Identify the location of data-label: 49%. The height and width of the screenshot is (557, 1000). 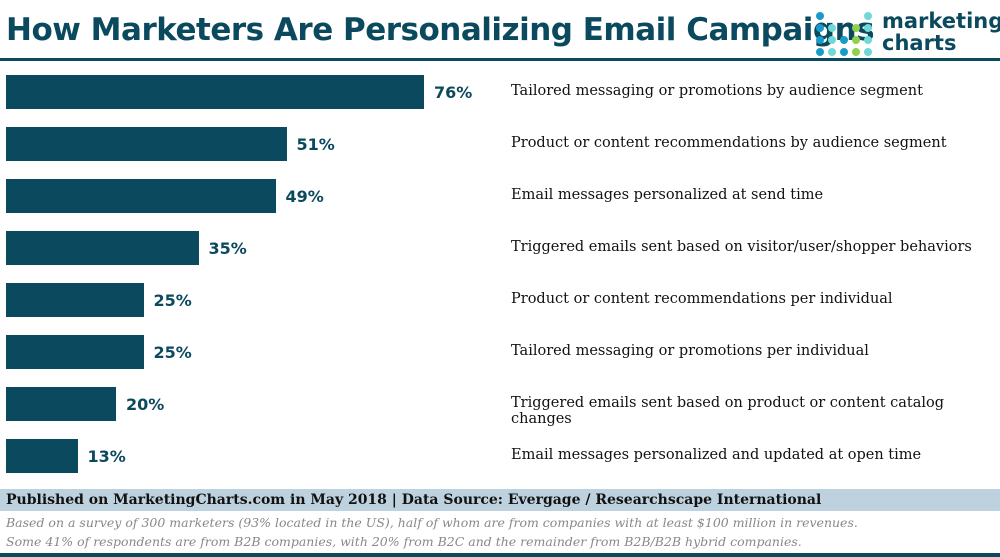
(304, 196).